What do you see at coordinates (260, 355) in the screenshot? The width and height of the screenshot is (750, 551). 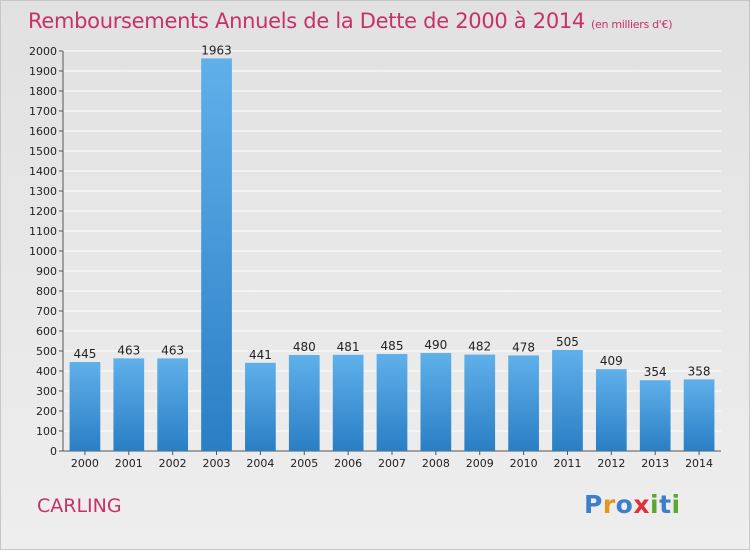 I see `bar-value-label: 441` at bounding box center [260, 355].